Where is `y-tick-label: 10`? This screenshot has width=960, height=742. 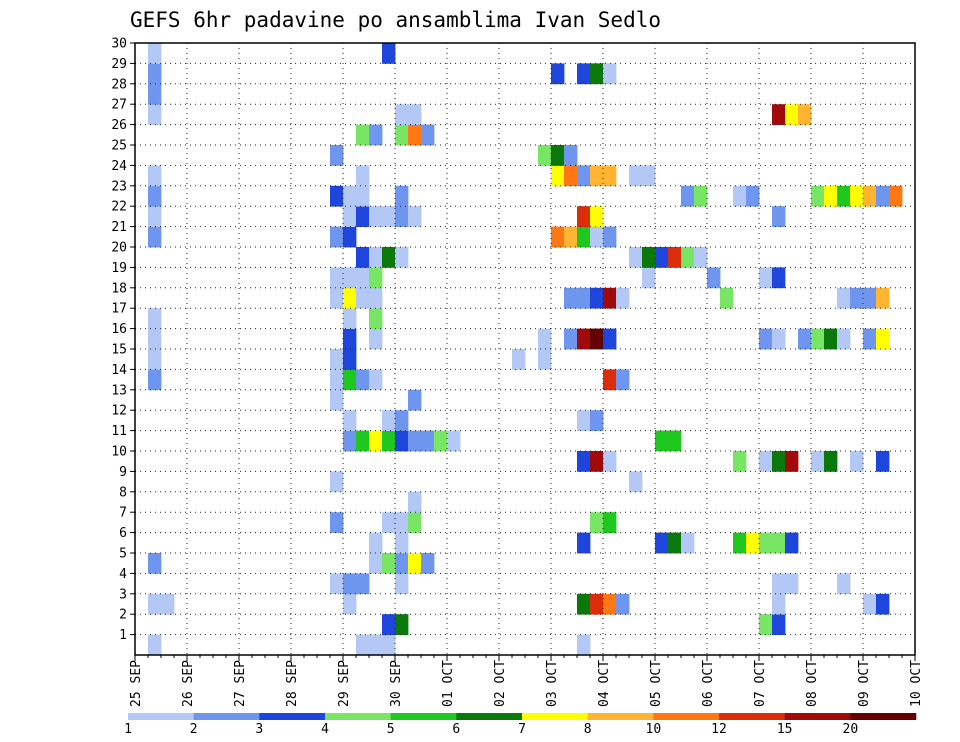
y-tick-label: 10 is located at coordinates (119, 452).